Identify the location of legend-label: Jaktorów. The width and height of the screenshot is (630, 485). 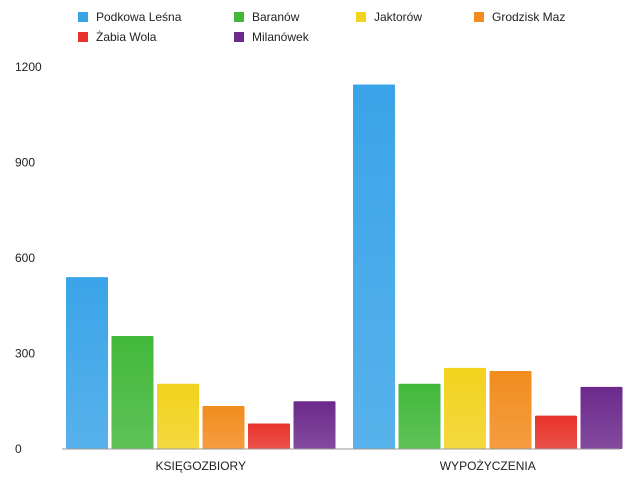
(398, 17).